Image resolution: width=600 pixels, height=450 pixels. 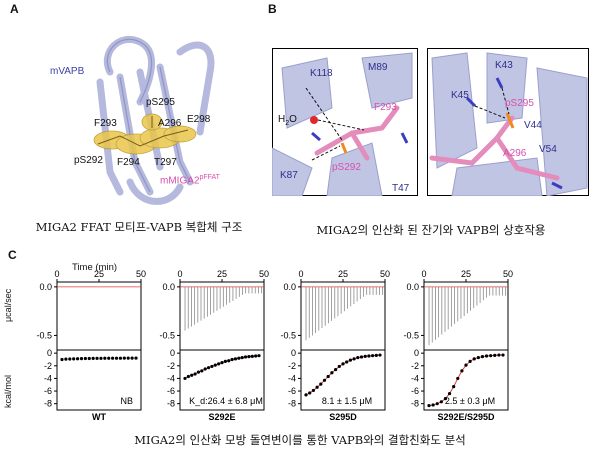 What do you see at coordinates (470, 401) in the screenshot?
I see `kd-annotation: 2.5 ± 0.3 μM` at bounding box center [470, 401].